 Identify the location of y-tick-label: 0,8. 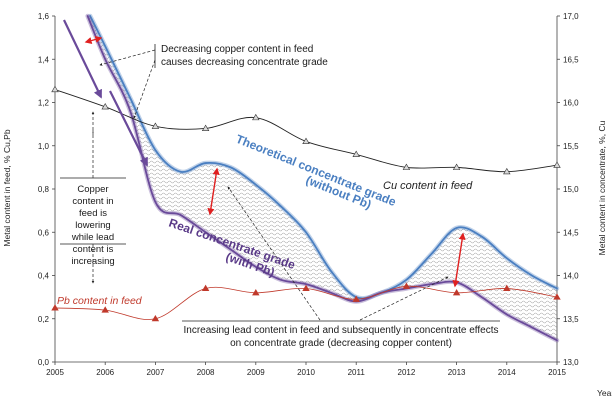
(44, 189).